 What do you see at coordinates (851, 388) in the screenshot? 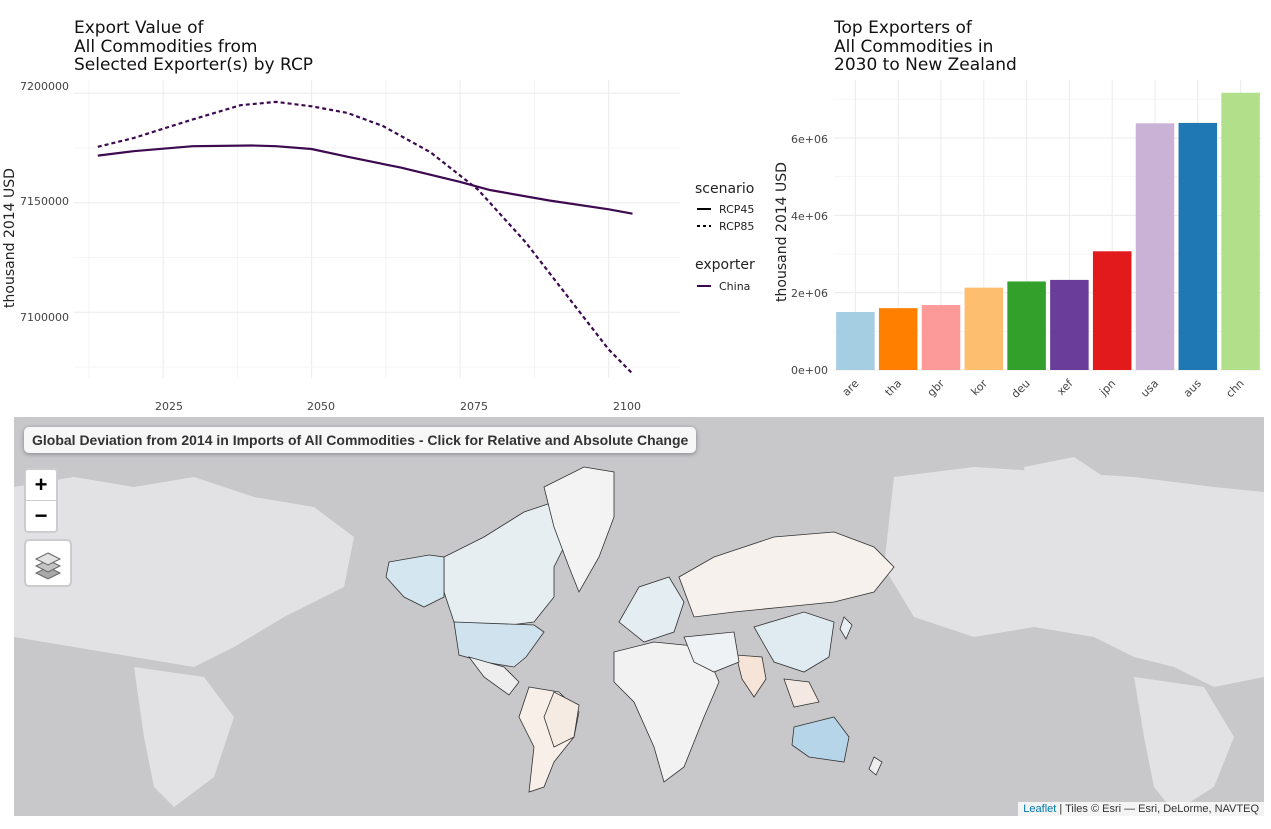
I see `bar-x-tick-label: are` at bounding box center [851, 388].